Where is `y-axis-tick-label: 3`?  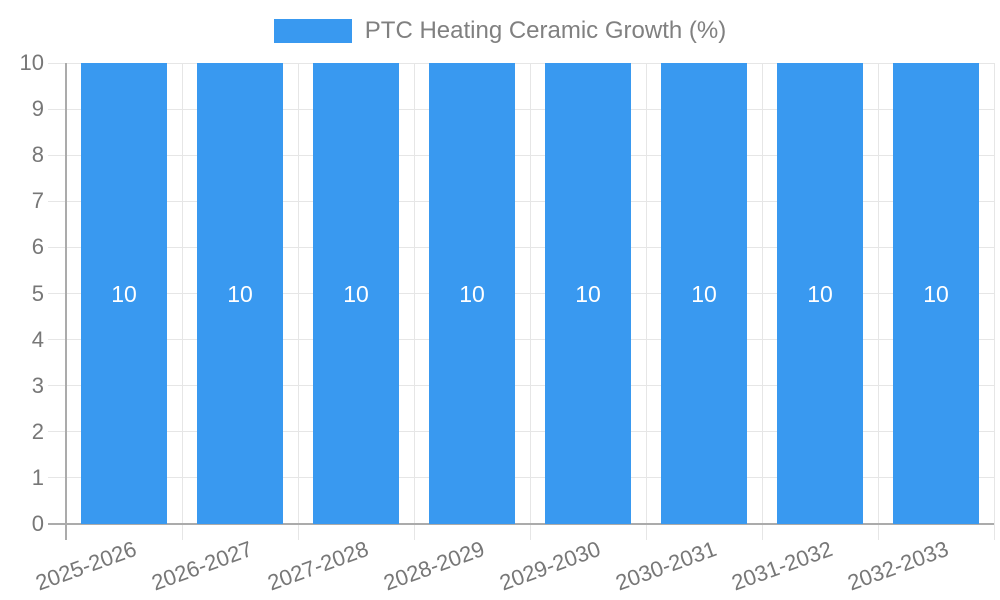
y-axis-tick-label: 3 is located at coordinates (37, 385).